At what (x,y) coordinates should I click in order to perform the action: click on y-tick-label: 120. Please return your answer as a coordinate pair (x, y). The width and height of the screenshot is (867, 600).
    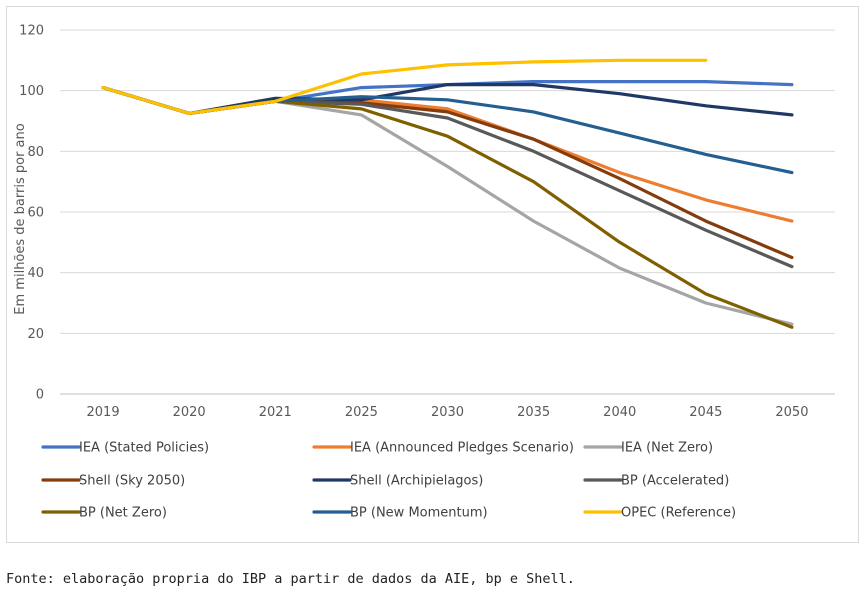
    Looking at the image, I should click on (31, 31).